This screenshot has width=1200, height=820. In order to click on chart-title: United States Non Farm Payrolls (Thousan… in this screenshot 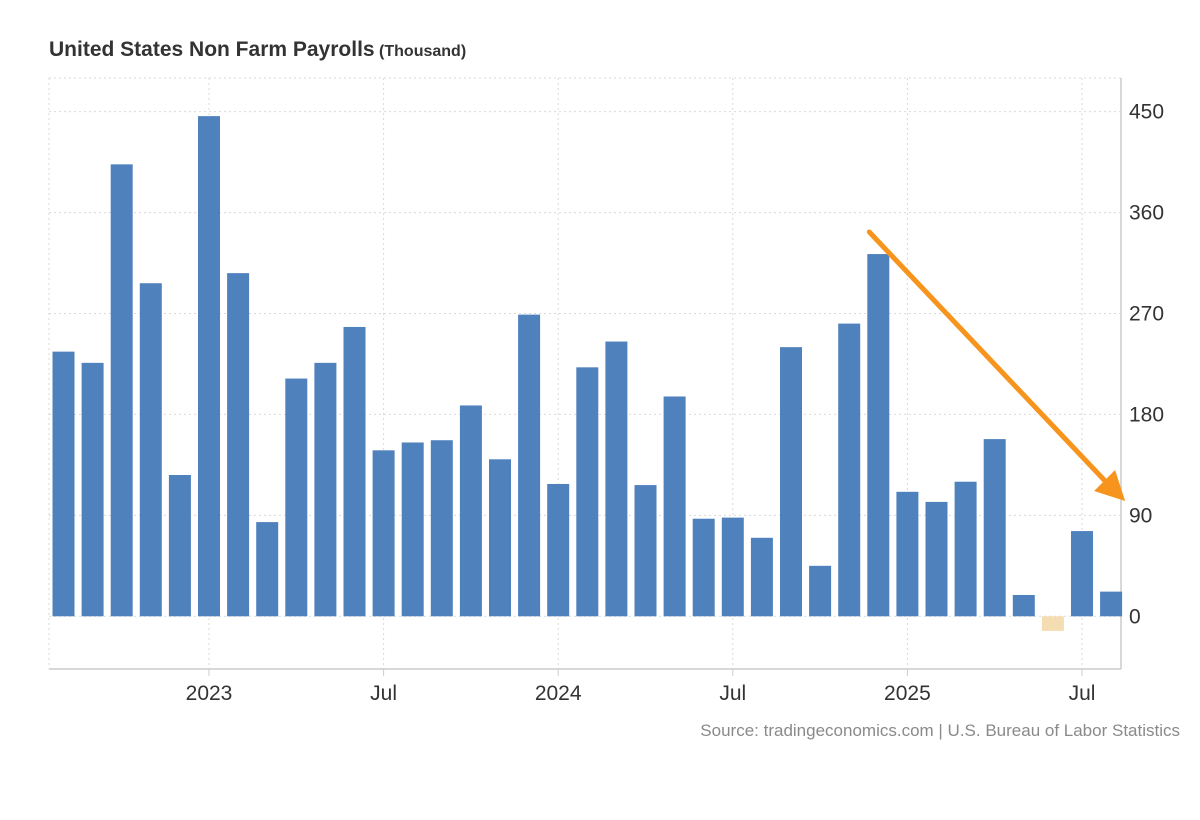, I will do `click(257, 50)`.